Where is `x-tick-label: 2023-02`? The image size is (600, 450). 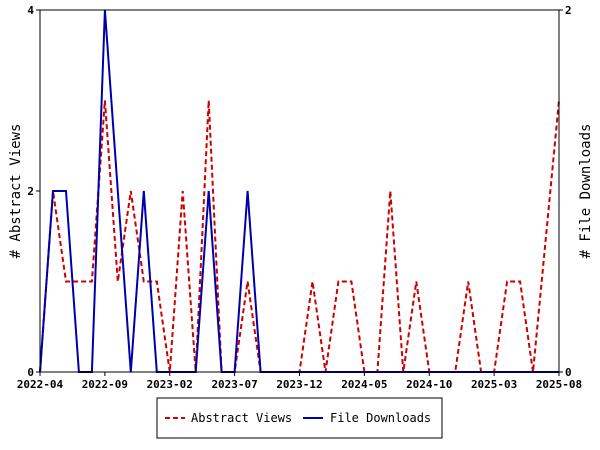 x-tick-label: 2023-02 is located at coordinates (170, 384).